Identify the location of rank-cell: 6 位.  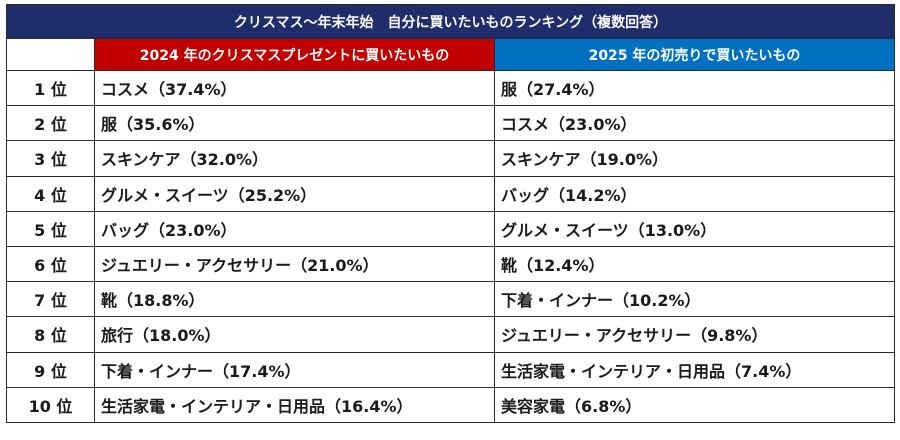
(50, 264).